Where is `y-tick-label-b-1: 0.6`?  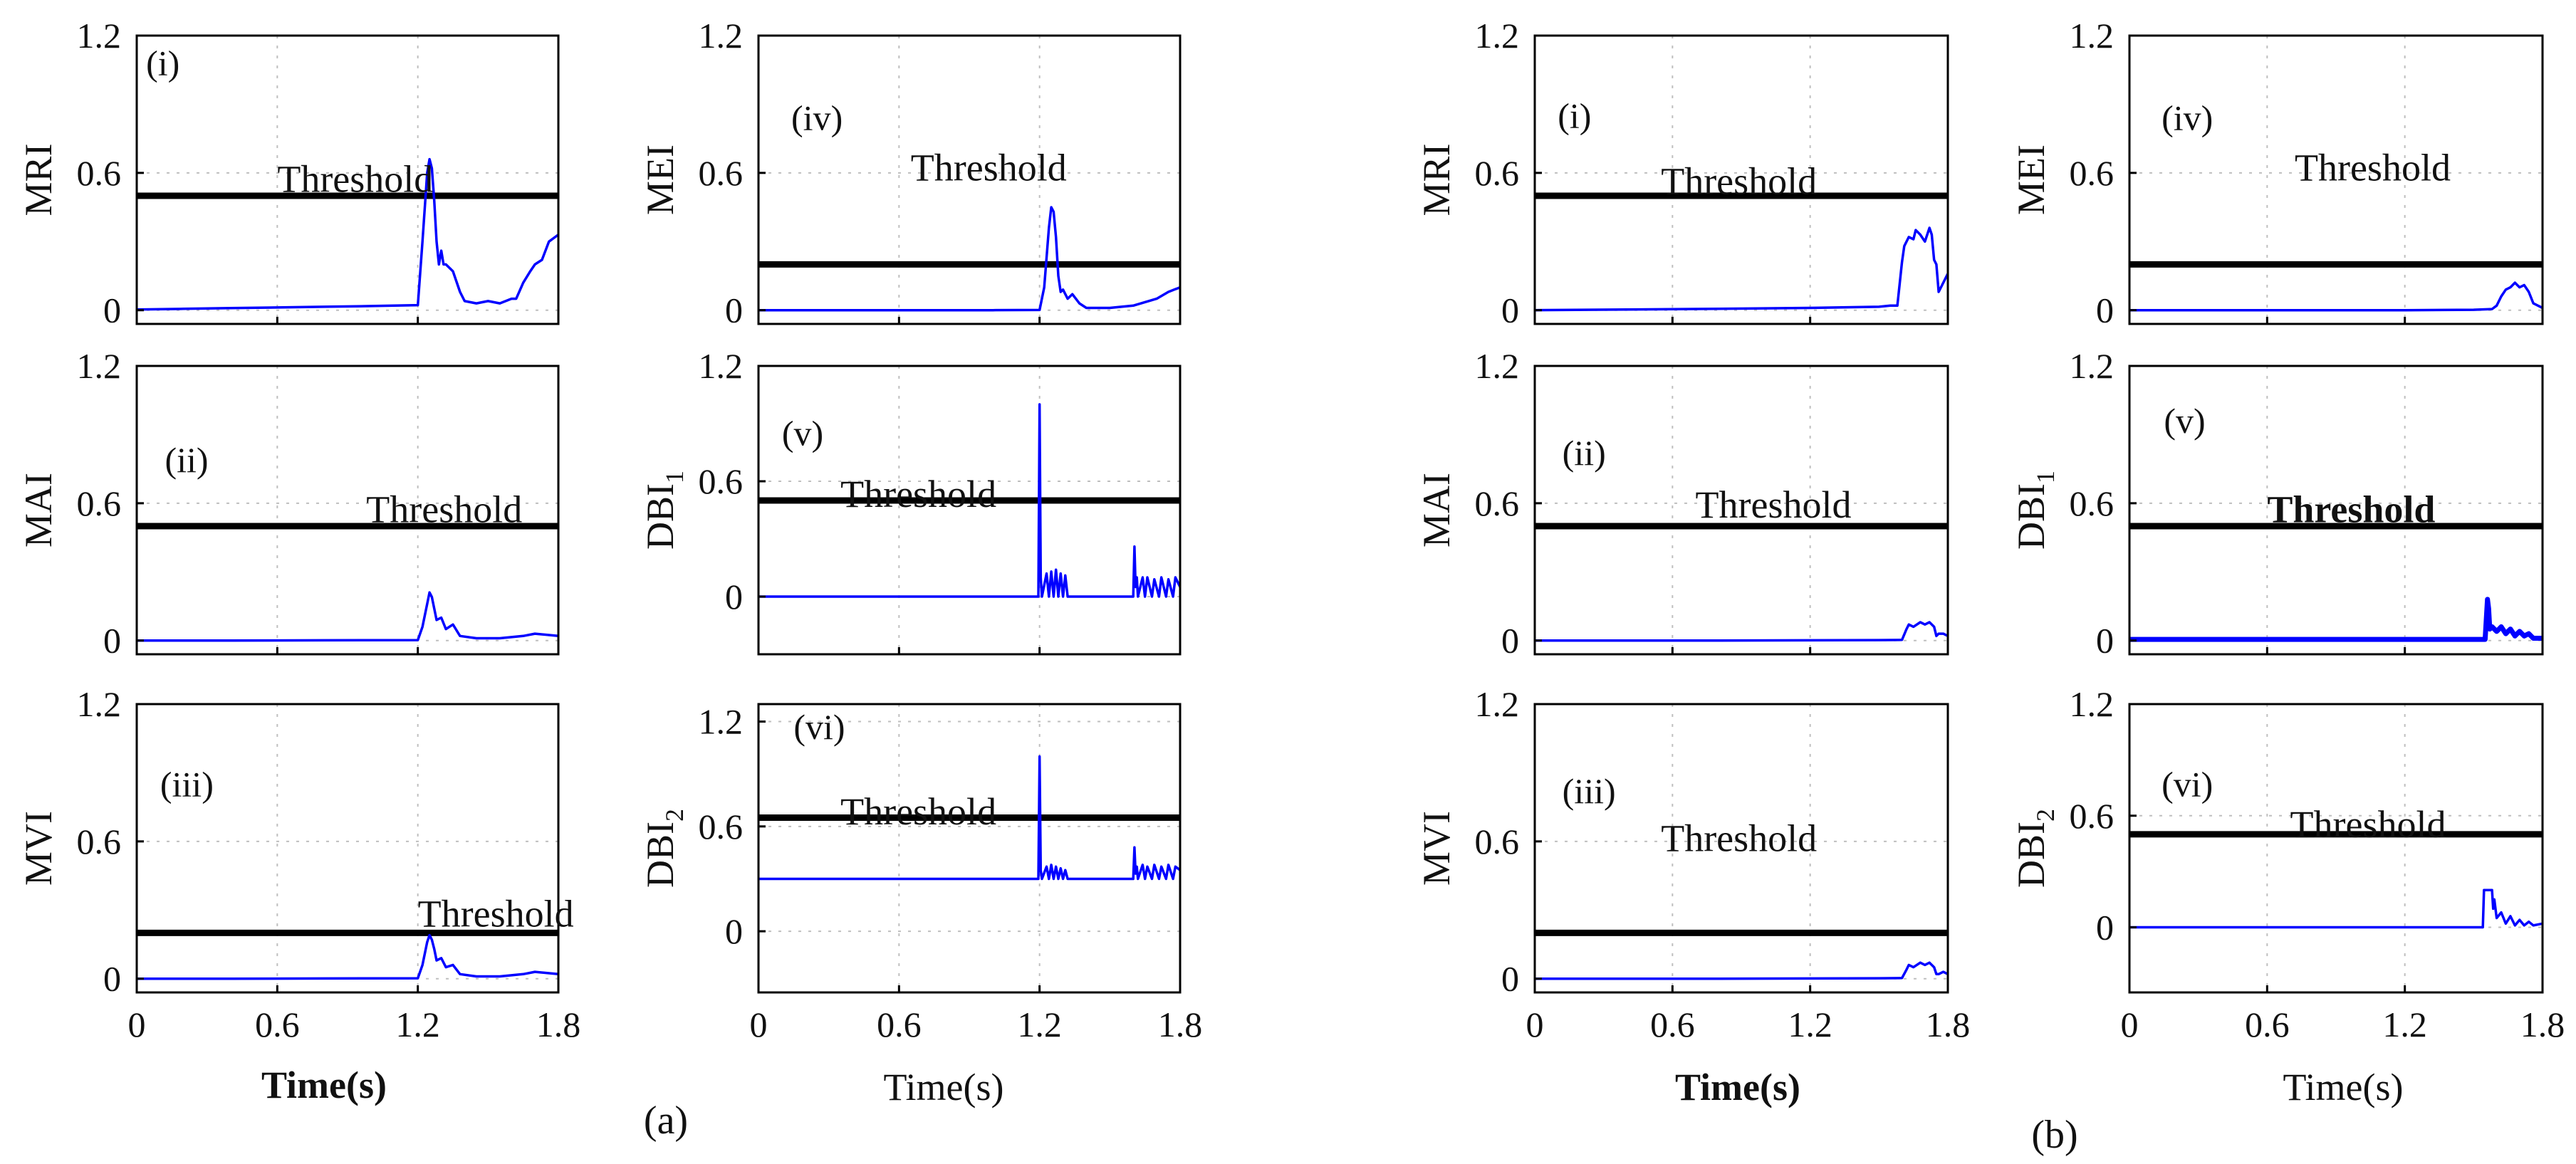 y-tick-label-b-1: 0.6 is located at coordinates (1497, 173).